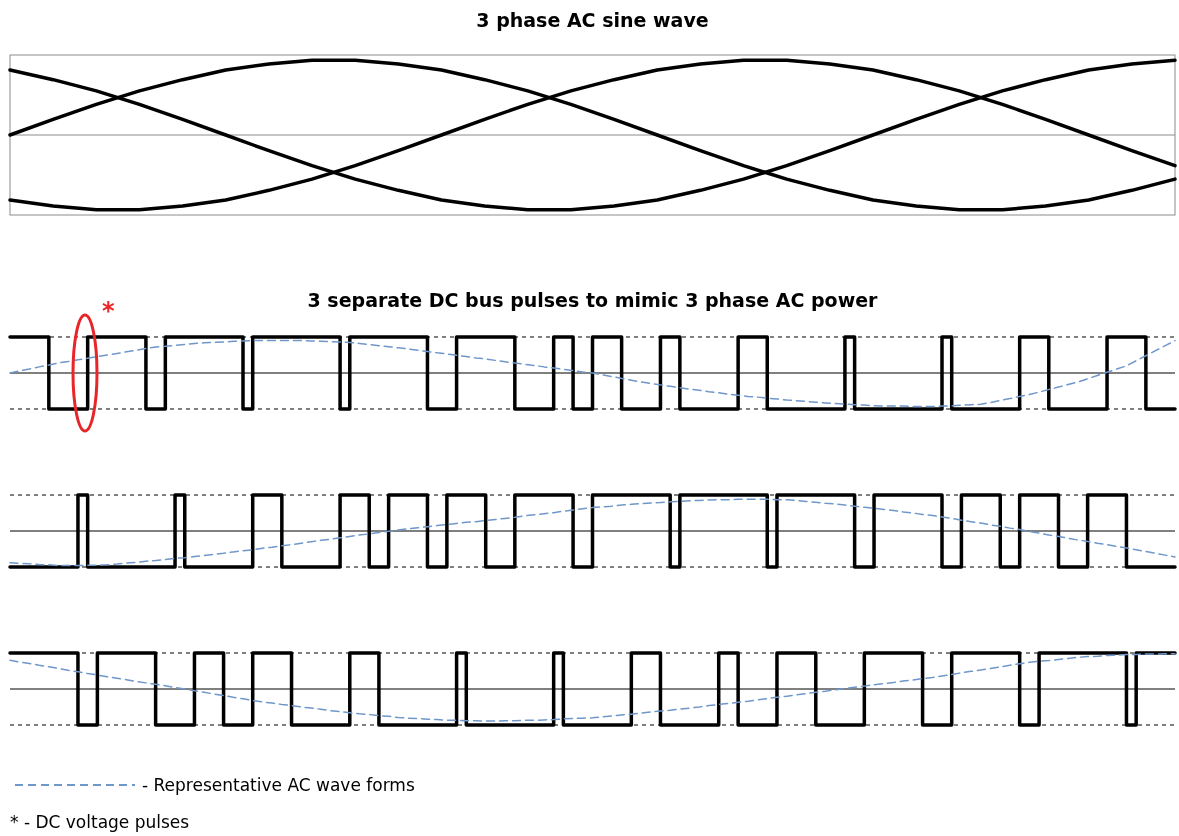  I want to click on chart-title: 3 separate DC bus pulses to mimic 3 phase AC power, so click(593, 300).